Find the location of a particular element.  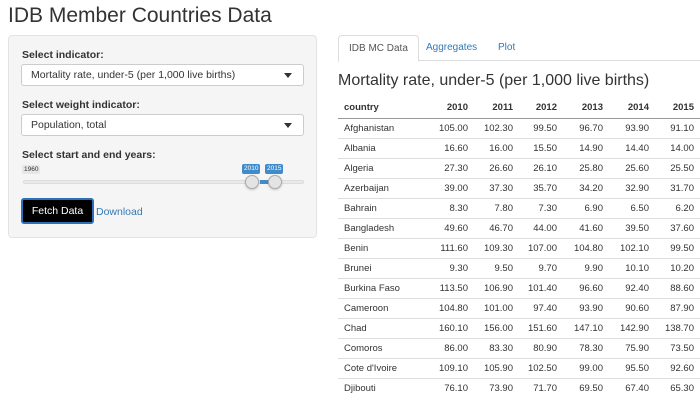

country-cell: Brunei is located at coordinates (381, 267).